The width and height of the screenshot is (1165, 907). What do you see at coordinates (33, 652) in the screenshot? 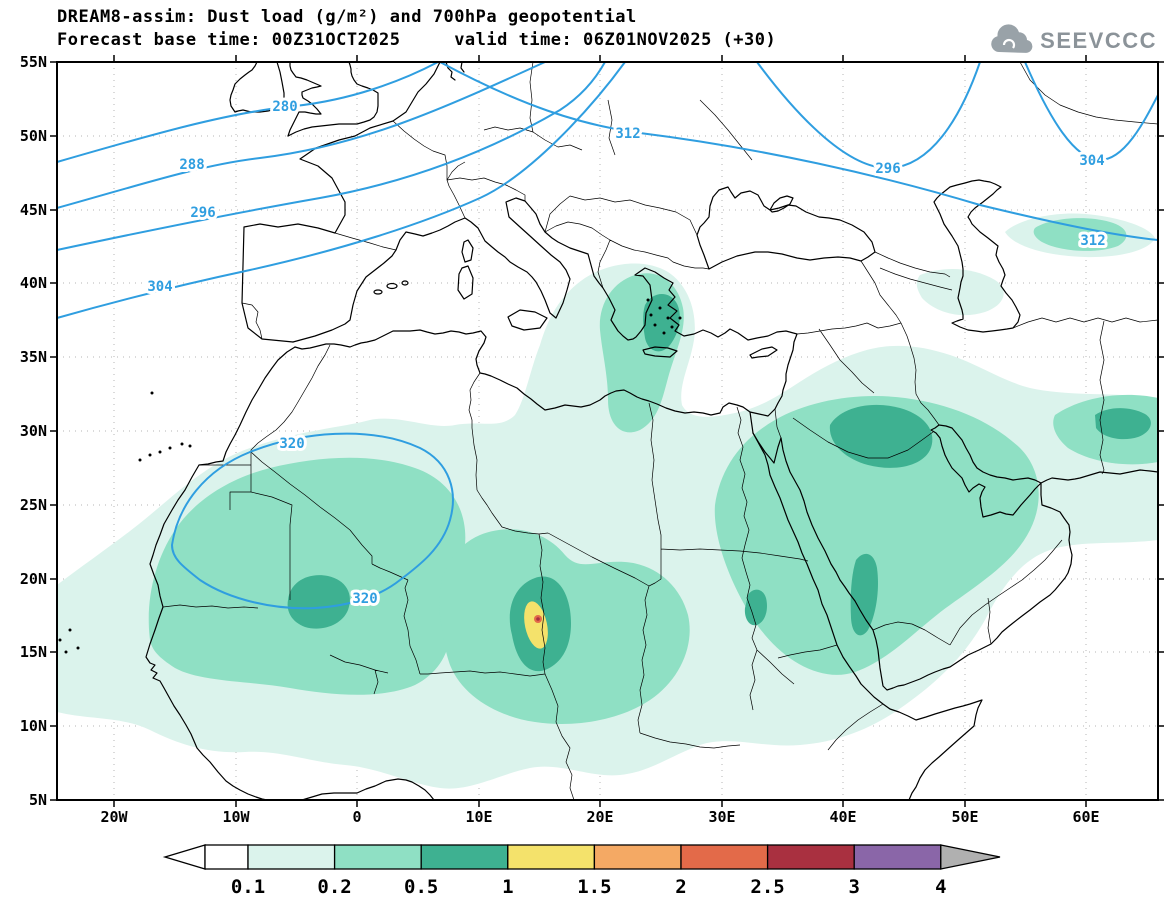
I see `lat-label: 15N` at bounding box center [33, 652].